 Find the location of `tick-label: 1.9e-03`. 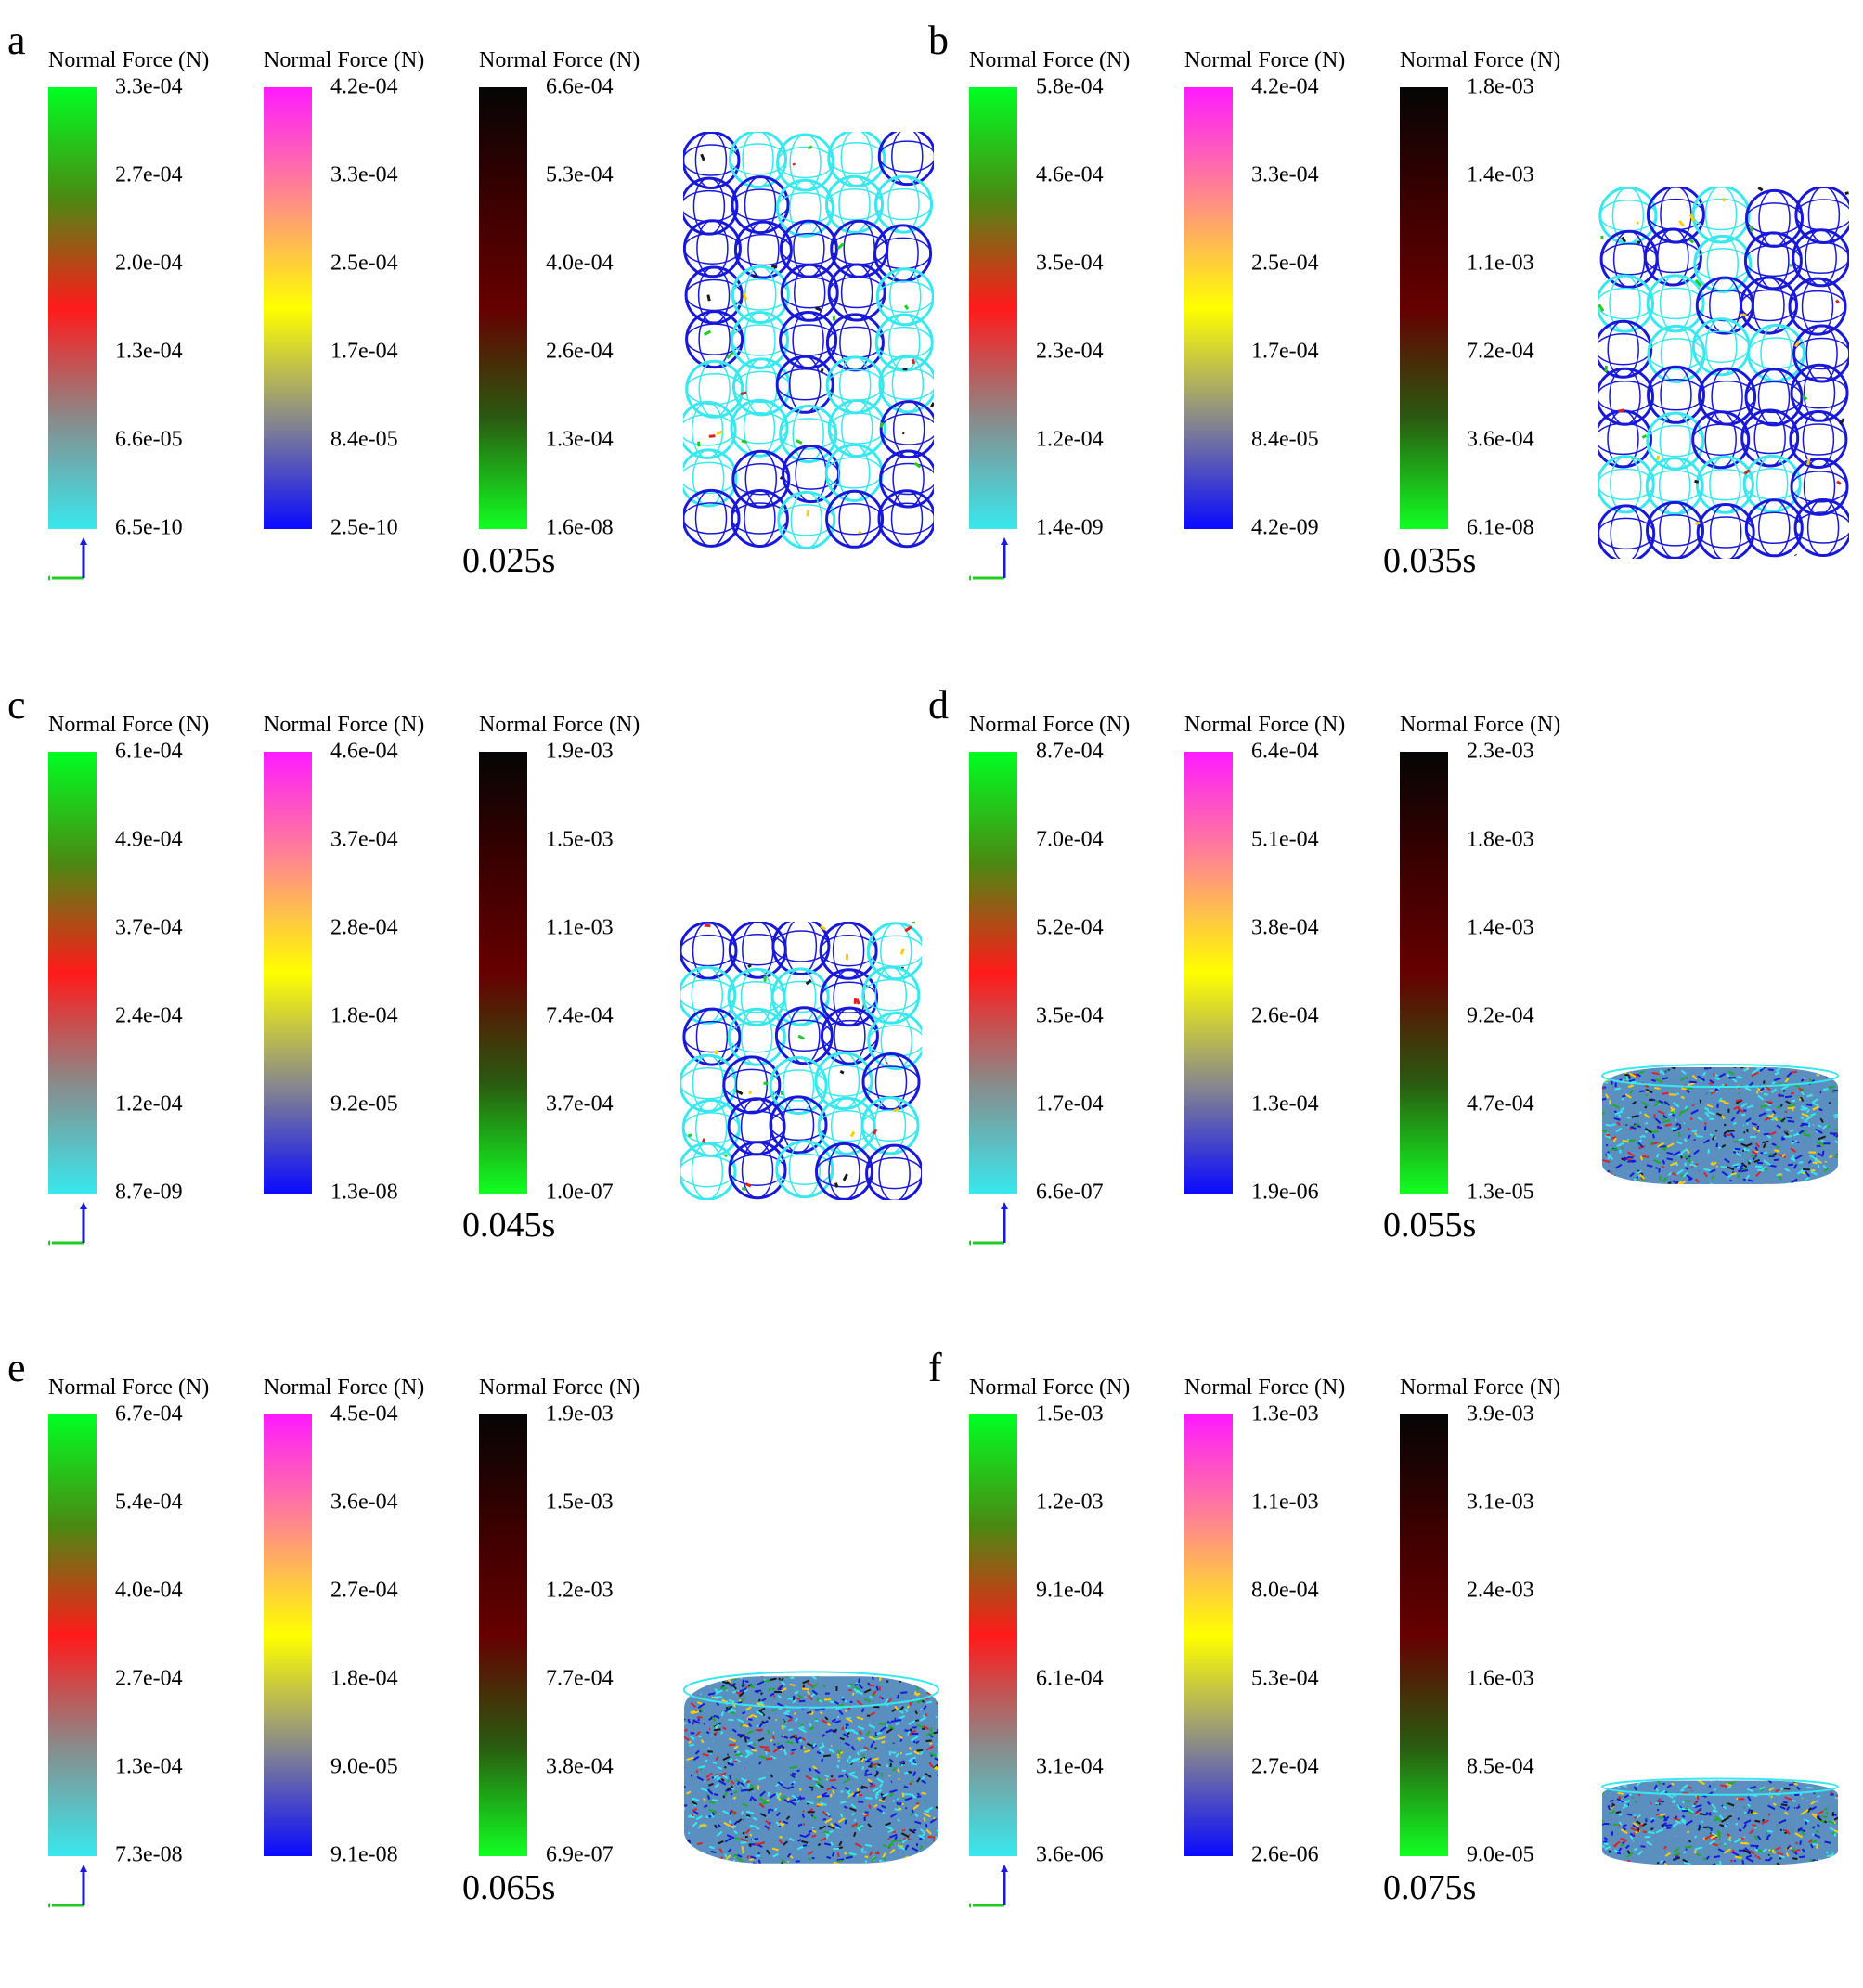

tick-label: 1.9e-03 is located at coordinates (580, 752).